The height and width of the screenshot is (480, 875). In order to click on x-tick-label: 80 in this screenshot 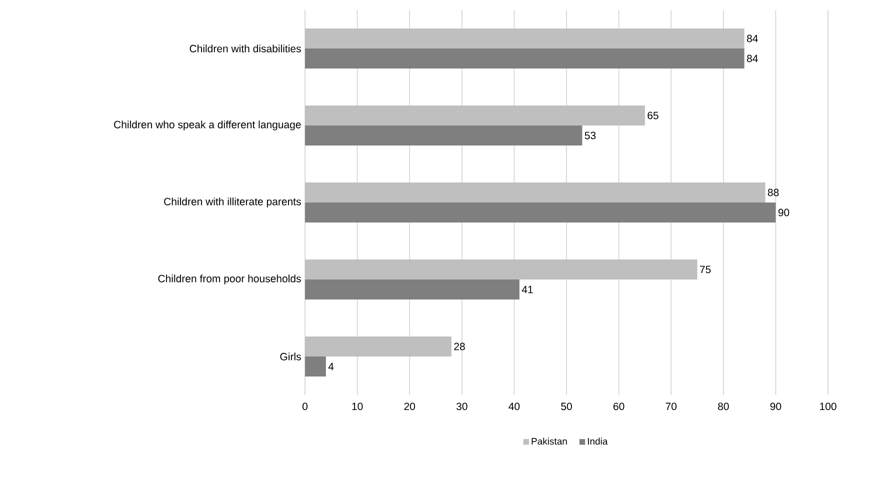, I will do `click(723, 406)`.